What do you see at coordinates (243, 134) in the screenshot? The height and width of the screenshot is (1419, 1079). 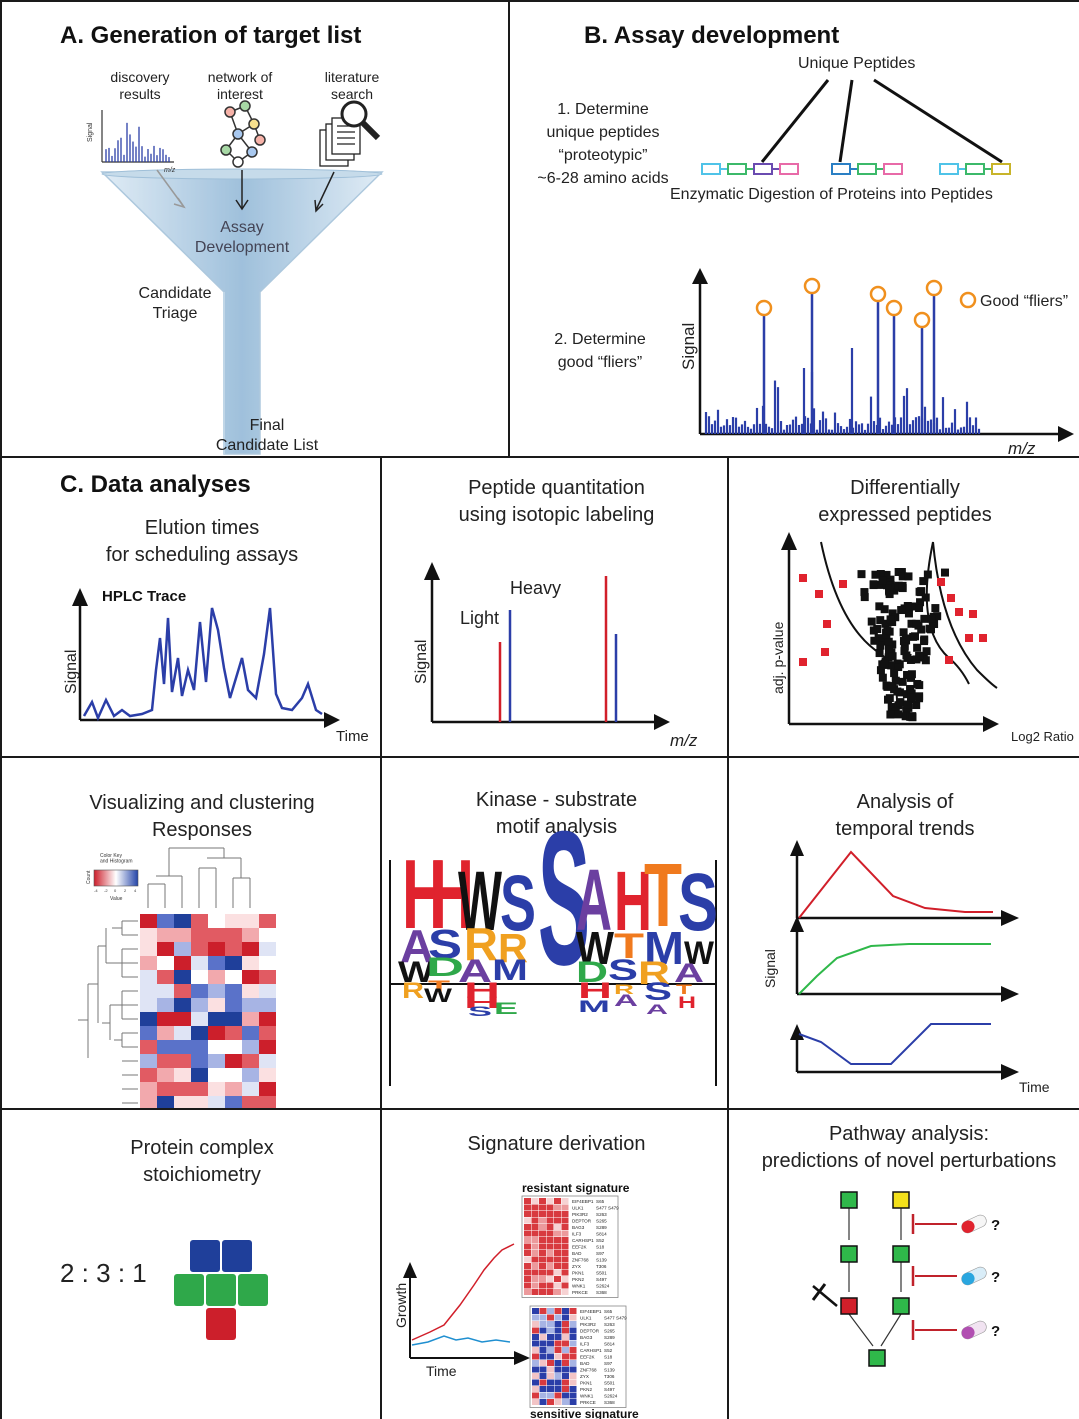 I see `network-icon` at bounding box center [243, 134].